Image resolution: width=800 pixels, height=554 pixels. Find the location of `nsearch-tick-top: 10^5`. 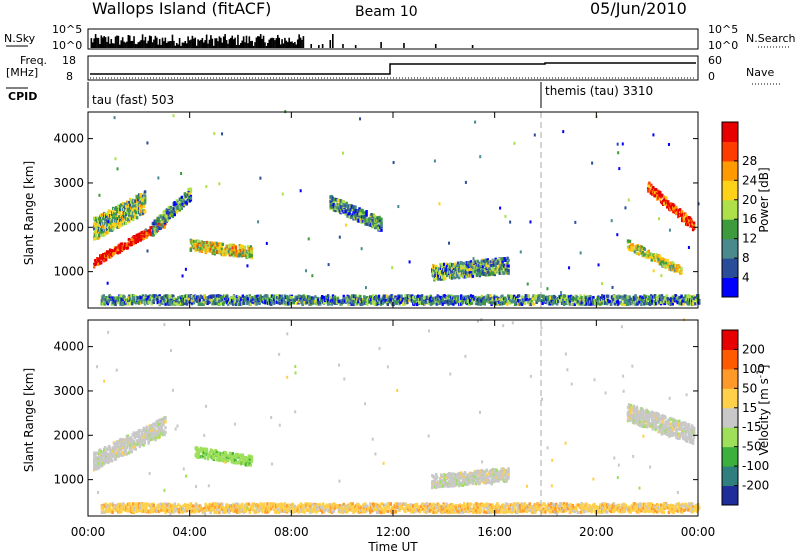

nsearch-tick-top: 10^5 is located at coordinates (723, 29).